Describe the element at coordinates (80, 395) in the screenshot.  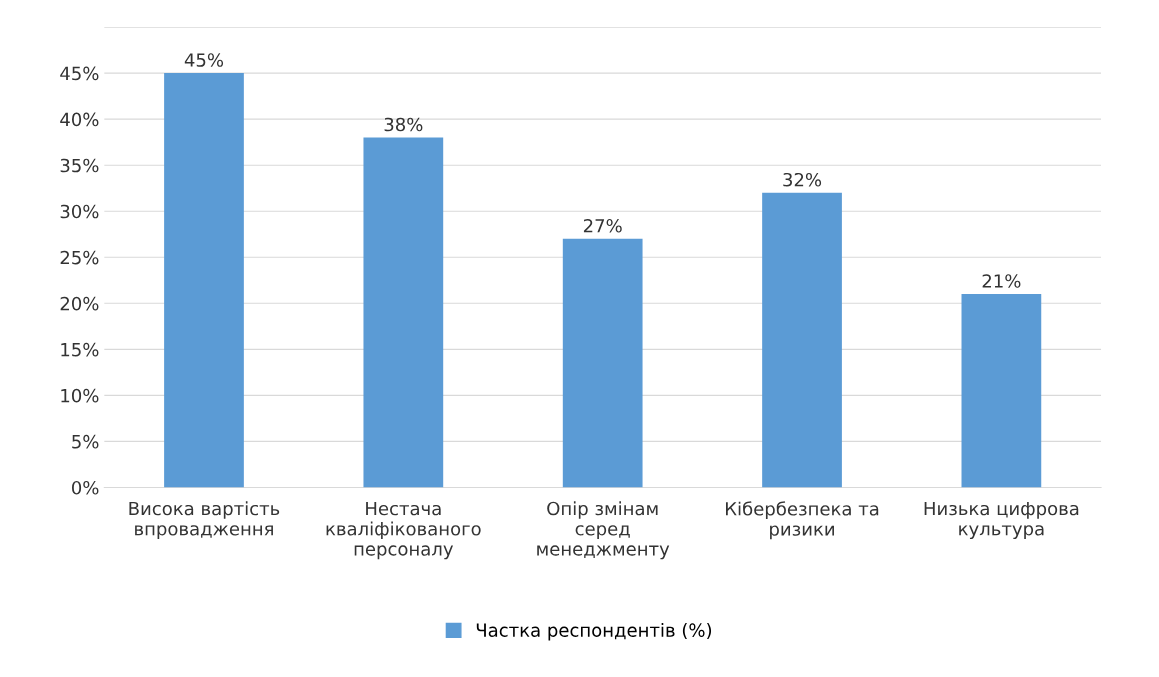
I see `y-tick-label: 10%` at that location.